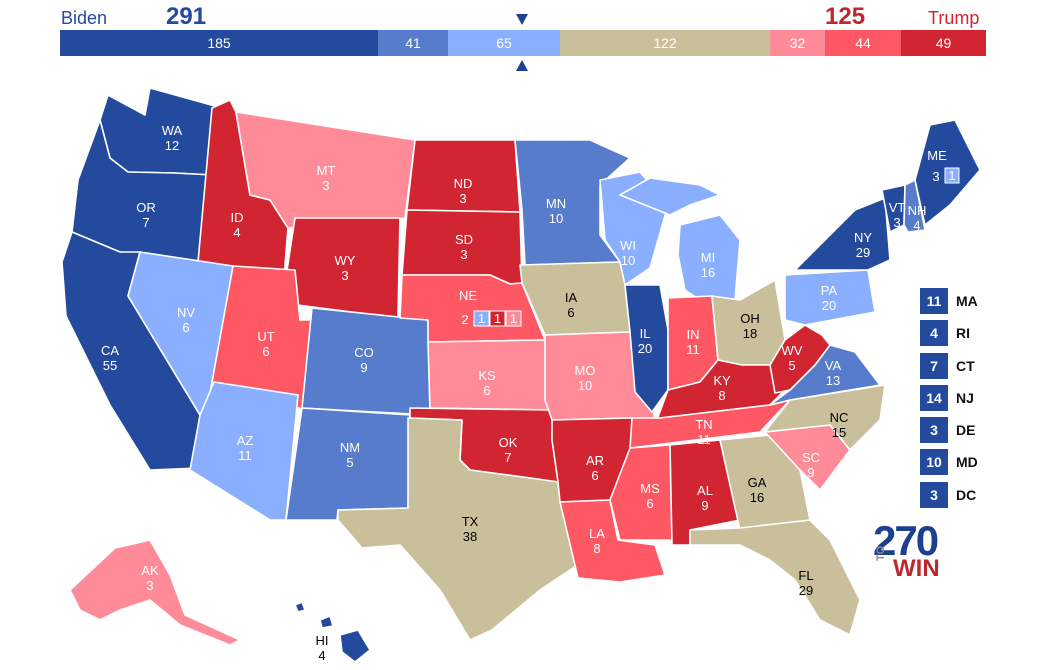 This screenshot has height=670, width=1050. Describe the element at coordinates (507, 457) in the screenshot. I see `state-ev-ok: 7` at that location.